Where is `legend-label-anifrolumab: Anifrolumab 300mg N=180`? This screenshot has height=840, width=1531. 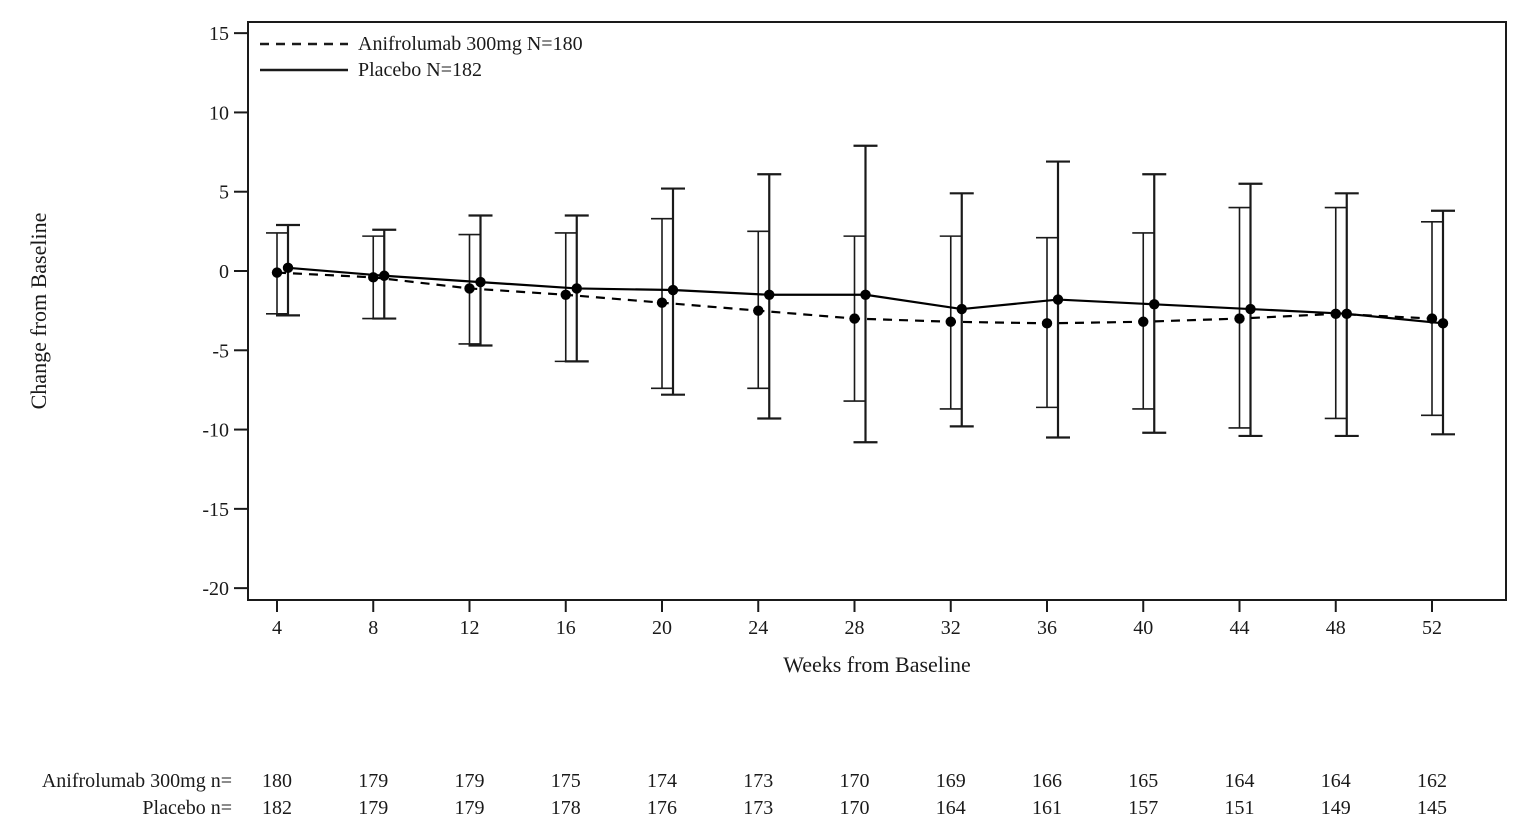
legend-label-anifrolumab: Anifrolumab 300mg N=180 is located at coordinates (470, 43).